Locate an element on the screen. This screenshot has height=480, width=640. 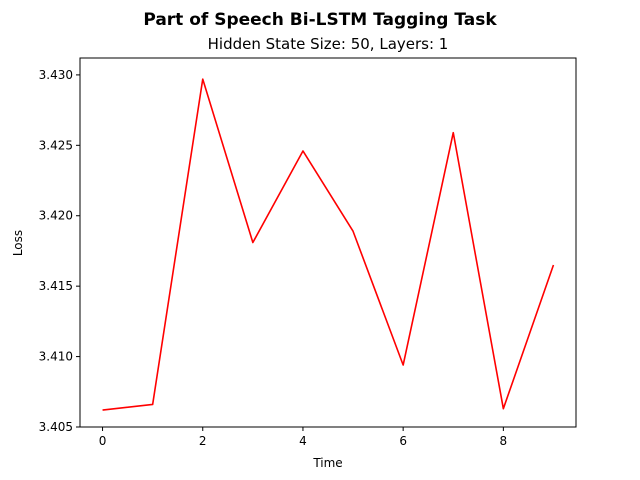
y-tick-label-0: 3.405 is located at coordinates (56, 427).